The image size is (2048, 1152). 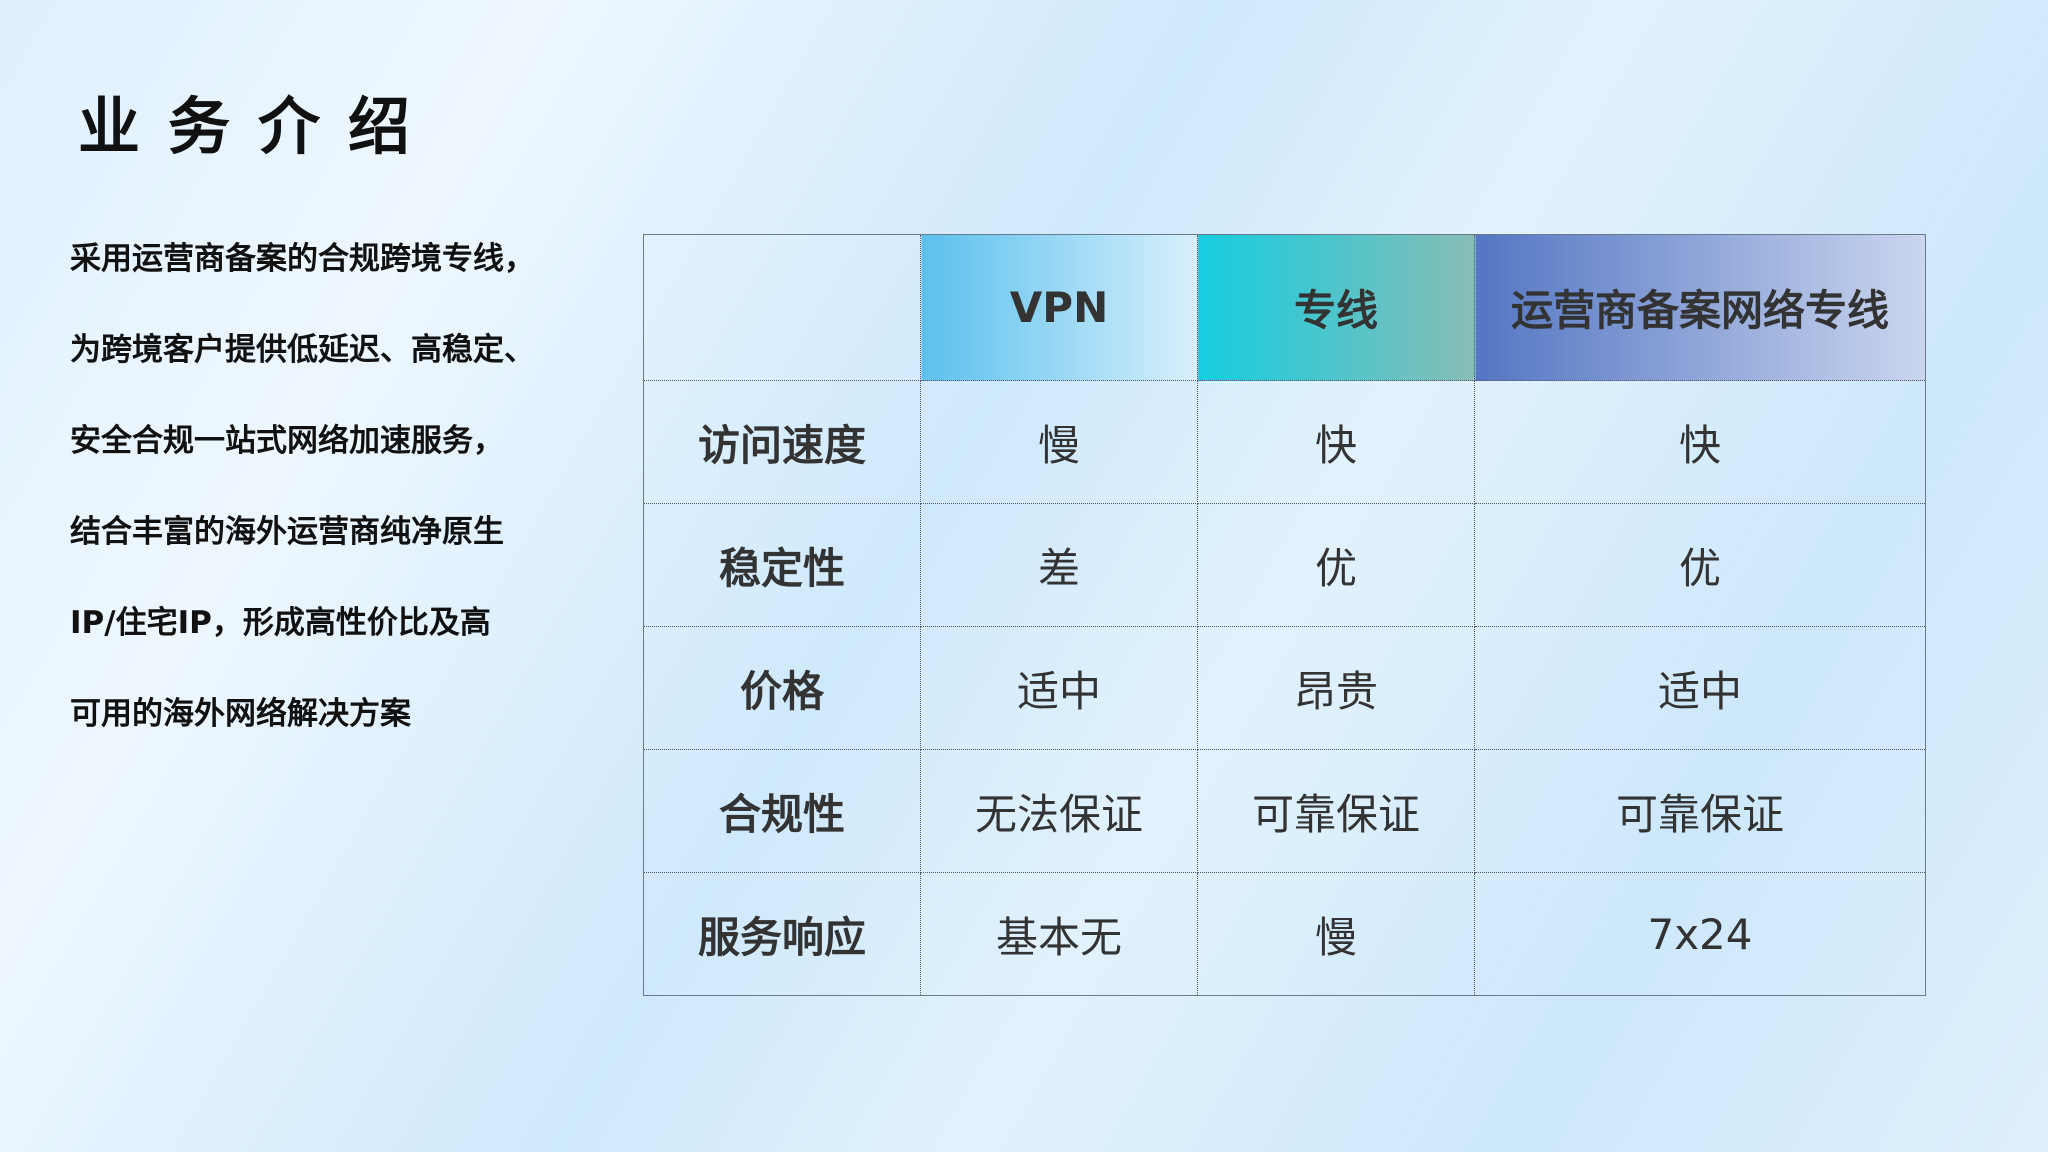 I want to click on paragraph-line: 为跨境客户提供低延迟、高稳定、, so click(x=302, y=350).